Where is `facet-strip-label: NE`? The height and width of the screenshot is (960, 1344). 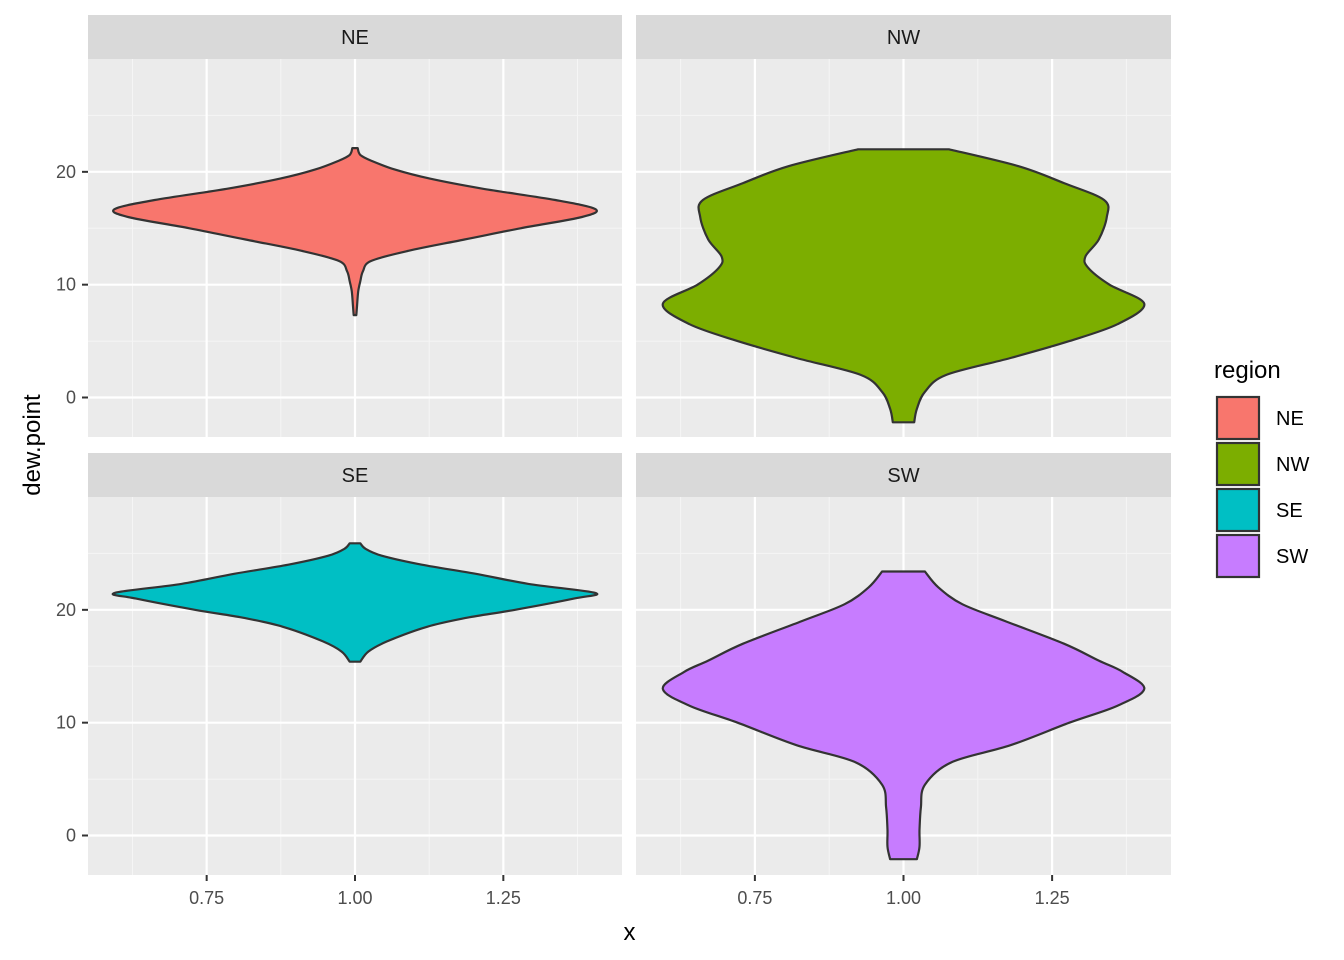 facet-strip-label: NE is located at coordinates (355, 38).